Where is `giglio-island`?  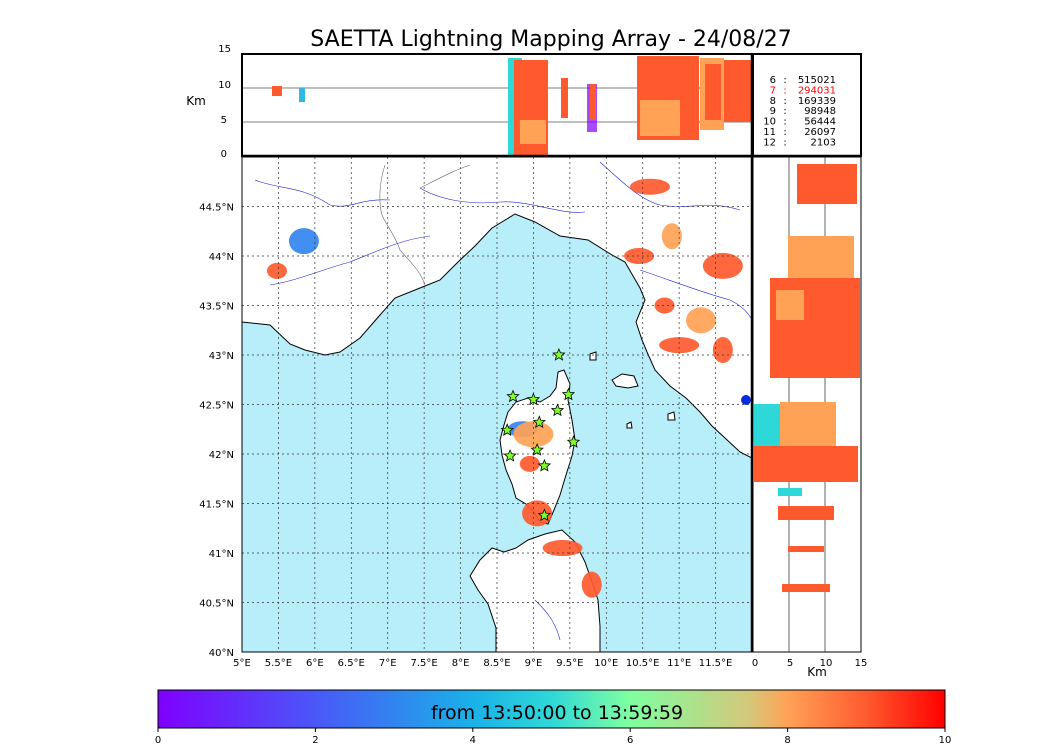
giglio-island is located at coordinates (671, 416).